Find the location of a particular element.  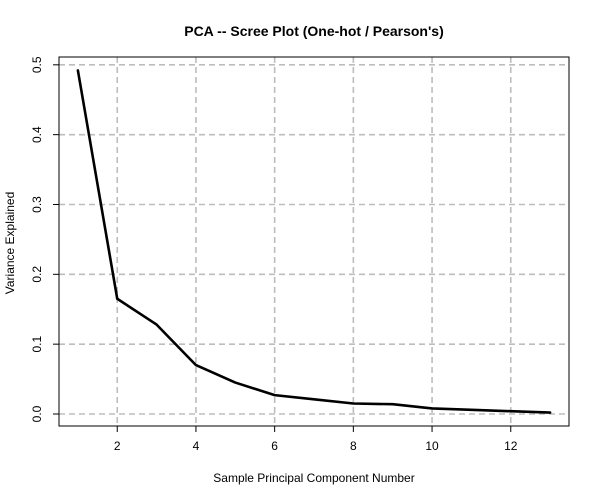

y-tick-label: 0.1 is located at coordinates (37, 343).